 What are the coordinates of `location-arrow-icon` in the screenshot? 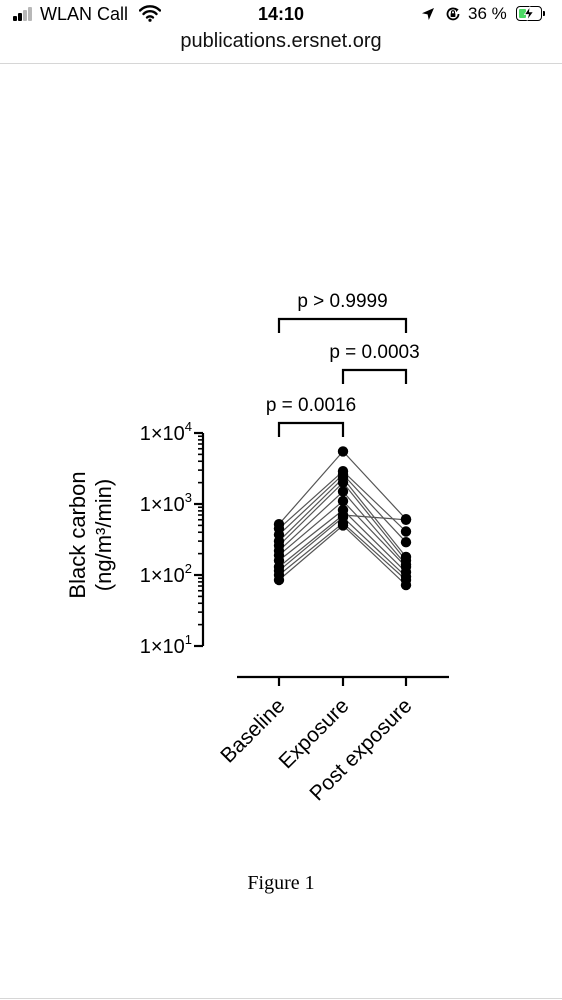 It's located at (428, 14).